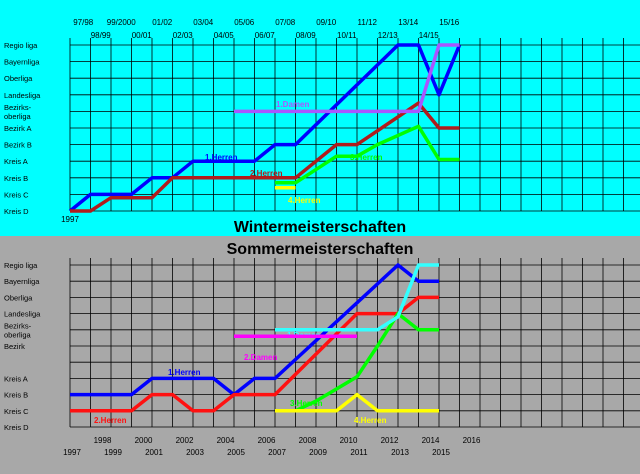 The height and width of the screenshot is (474, 640). I want to click on summer-series-line-4herren, so click(357, 402).